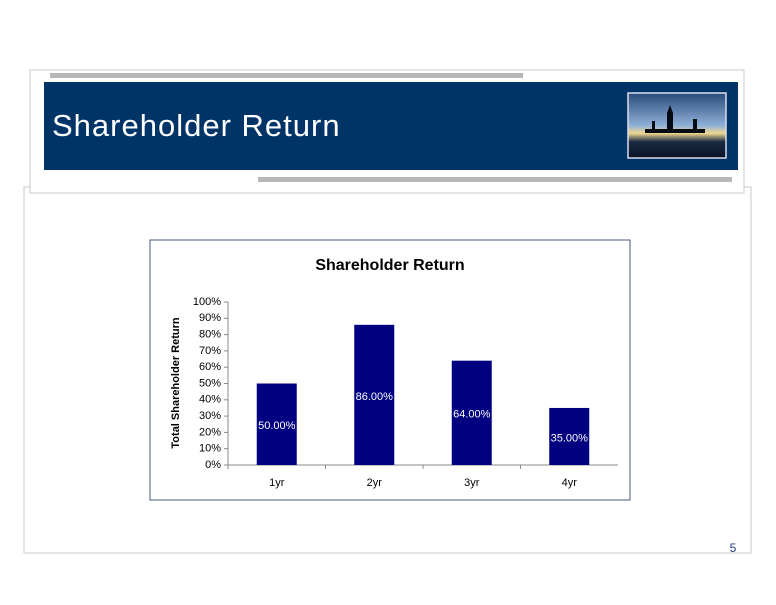  Describe the element at coordinates (389, 265) in the screenshot. I see `chart-title: Shareholder Return` at that location.